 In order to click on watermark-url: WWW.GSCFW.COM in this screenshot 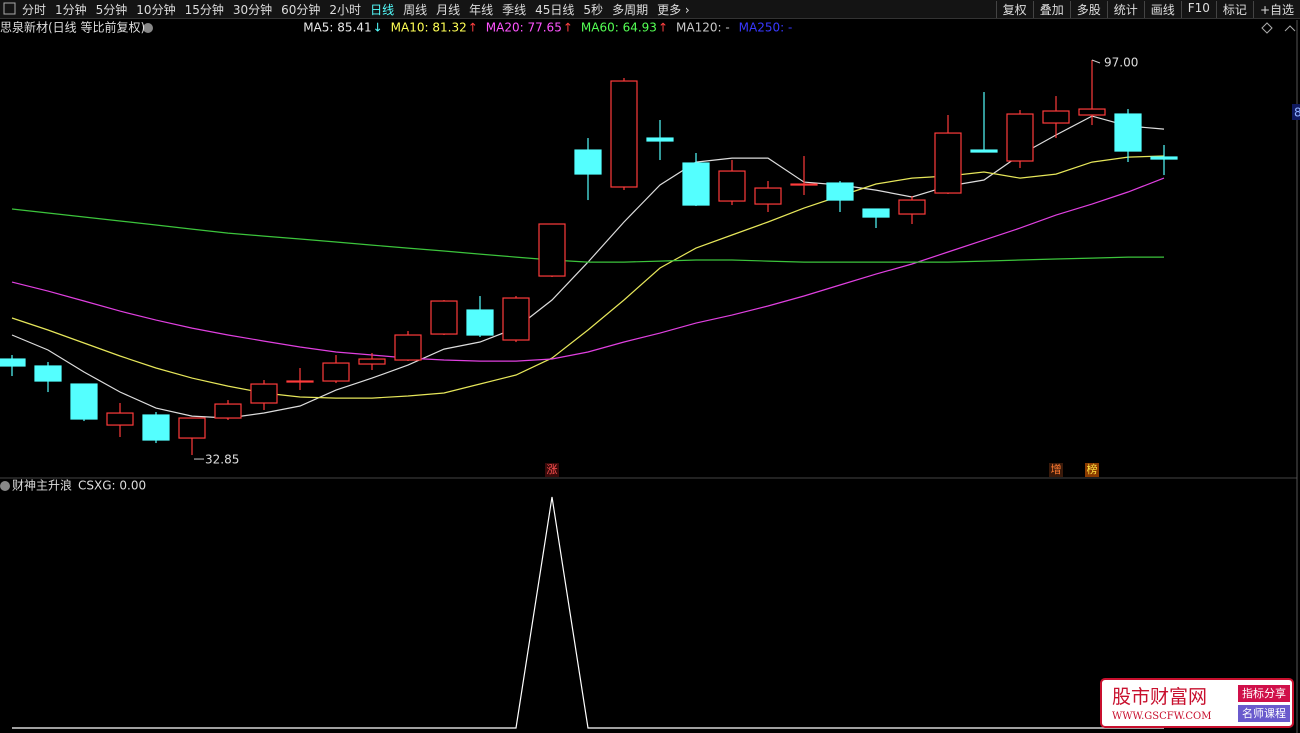, I will do `click(1162, 716)`.